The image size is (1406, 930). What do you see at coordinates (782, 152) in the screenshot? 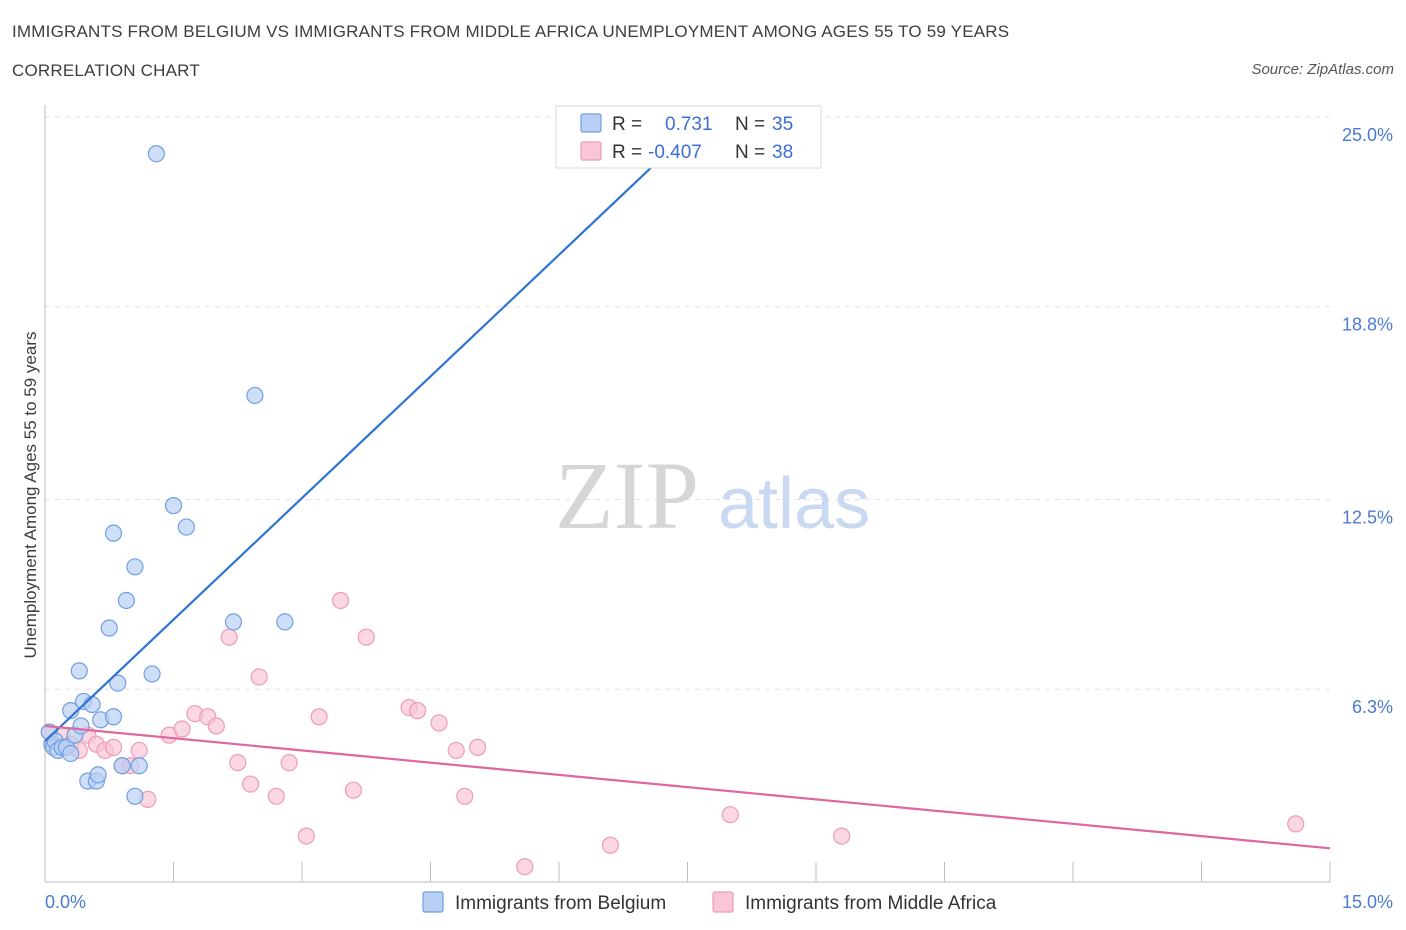
I see `legend-africa-n-value: 38` at bounding box center [782, 152].